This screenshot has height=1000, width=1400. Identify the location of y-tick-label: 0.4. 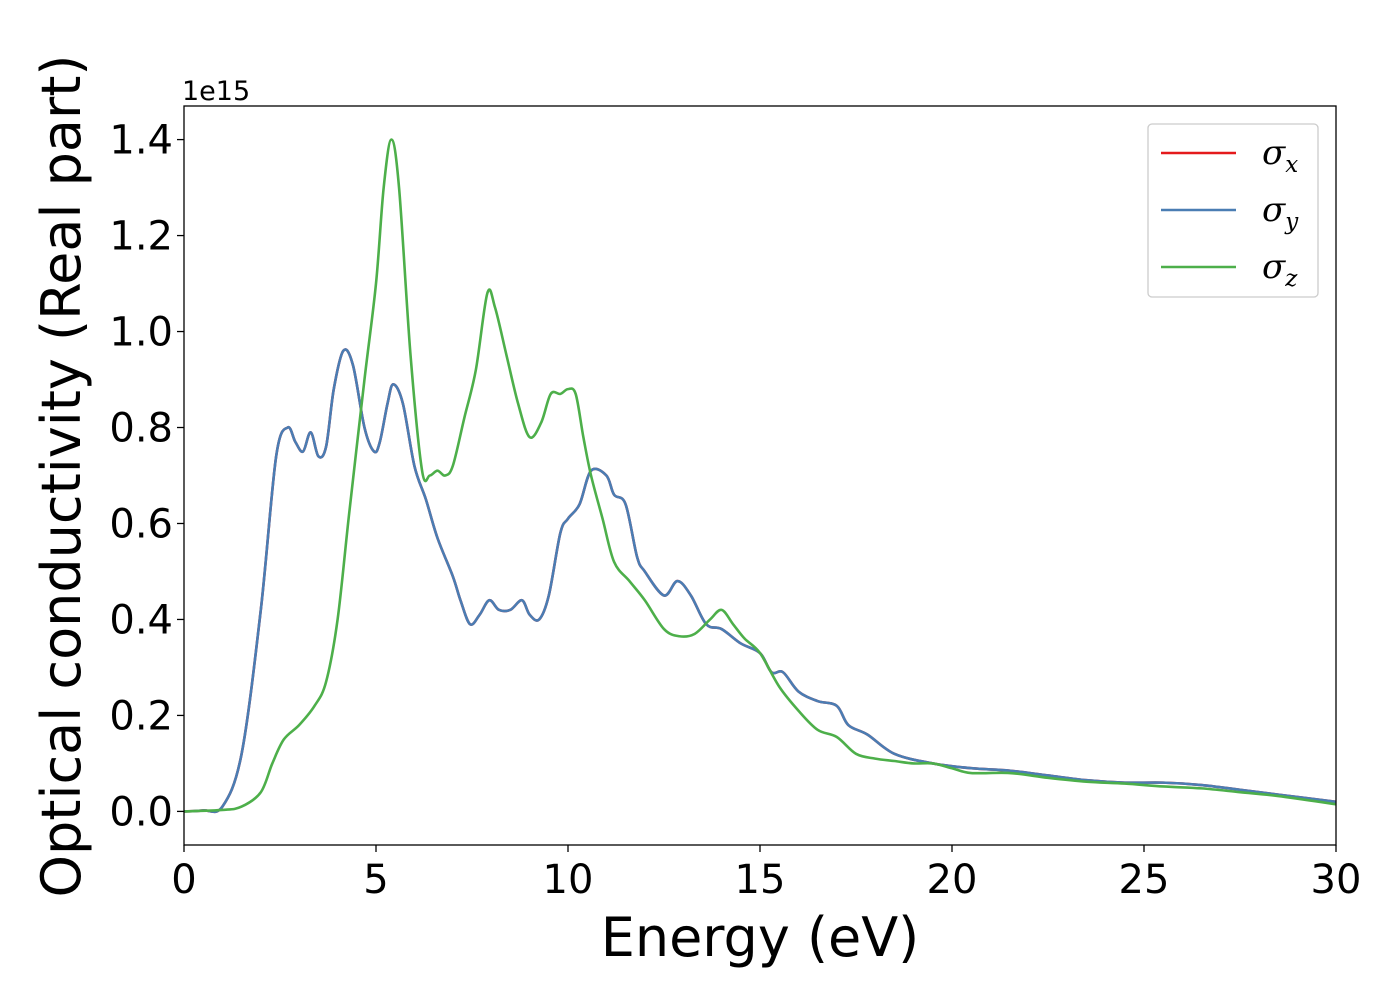
(141, 620).